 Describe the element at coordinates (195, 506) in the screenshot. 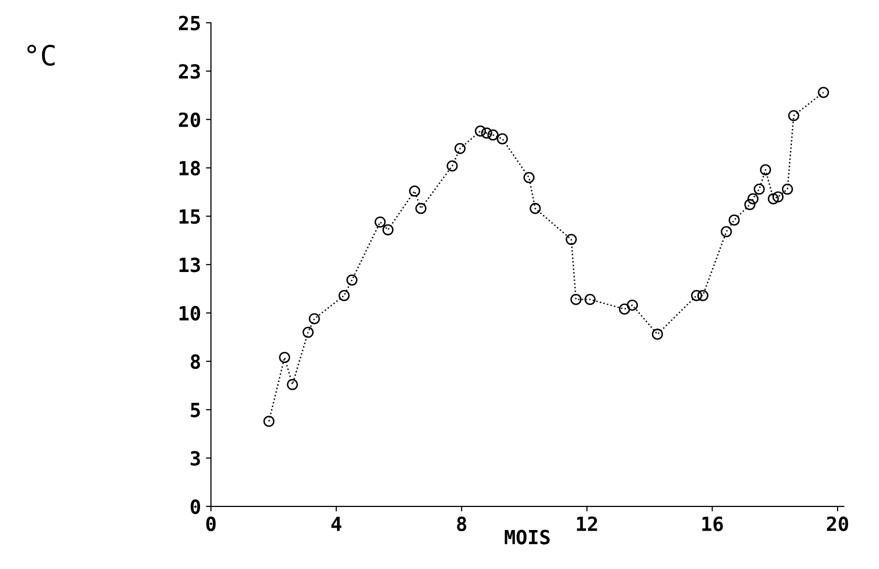

I see `y-tick-label: 0` at that location.